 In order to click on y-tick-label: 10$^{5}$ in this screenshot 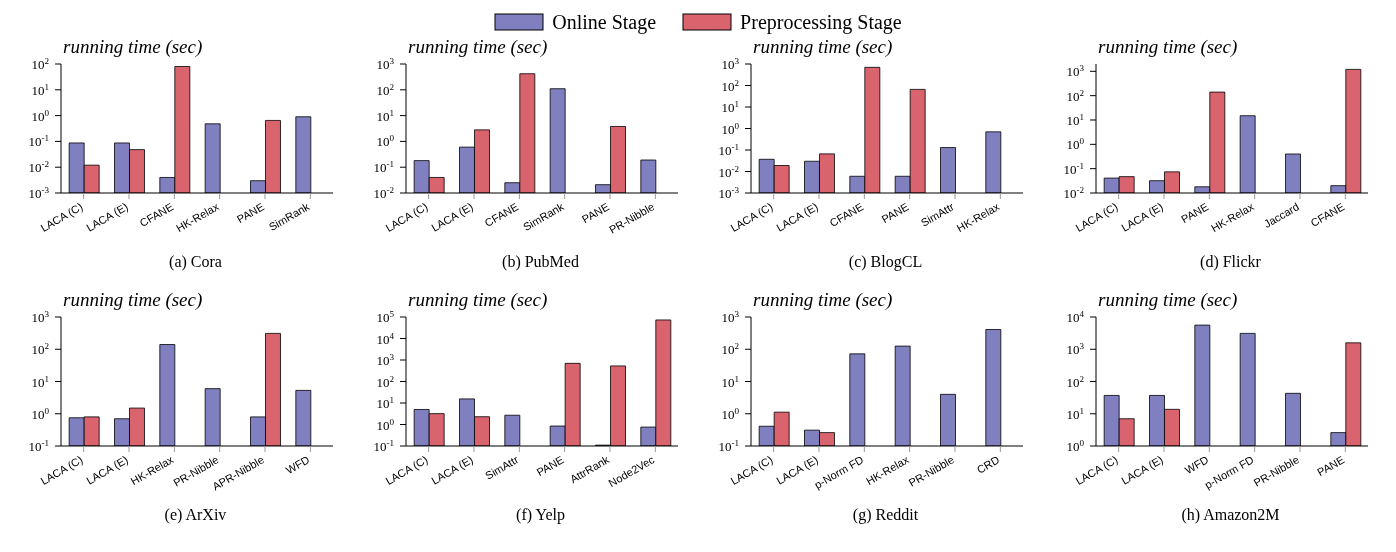, I will do `click(385, 317)`.